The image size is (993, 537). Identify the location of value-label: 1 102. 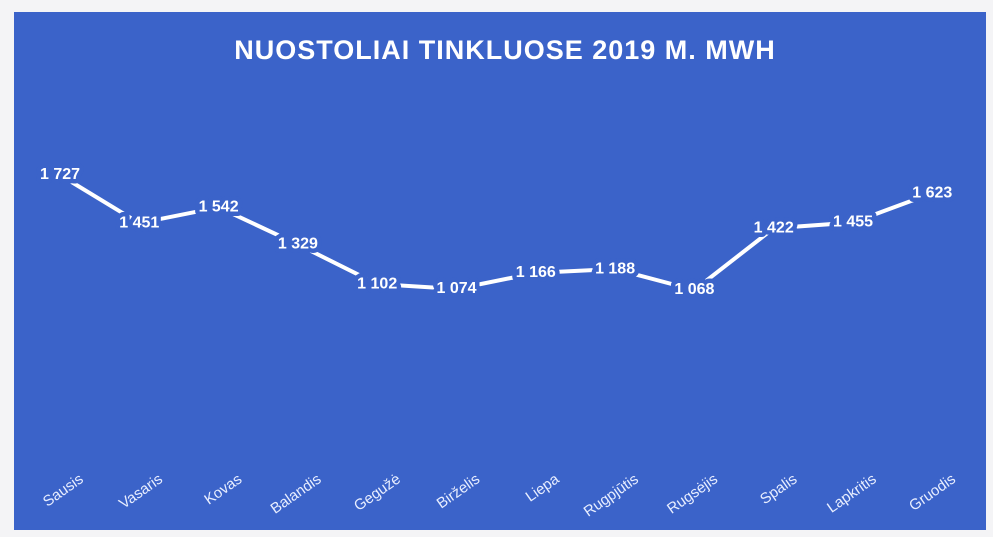
(377, 283).